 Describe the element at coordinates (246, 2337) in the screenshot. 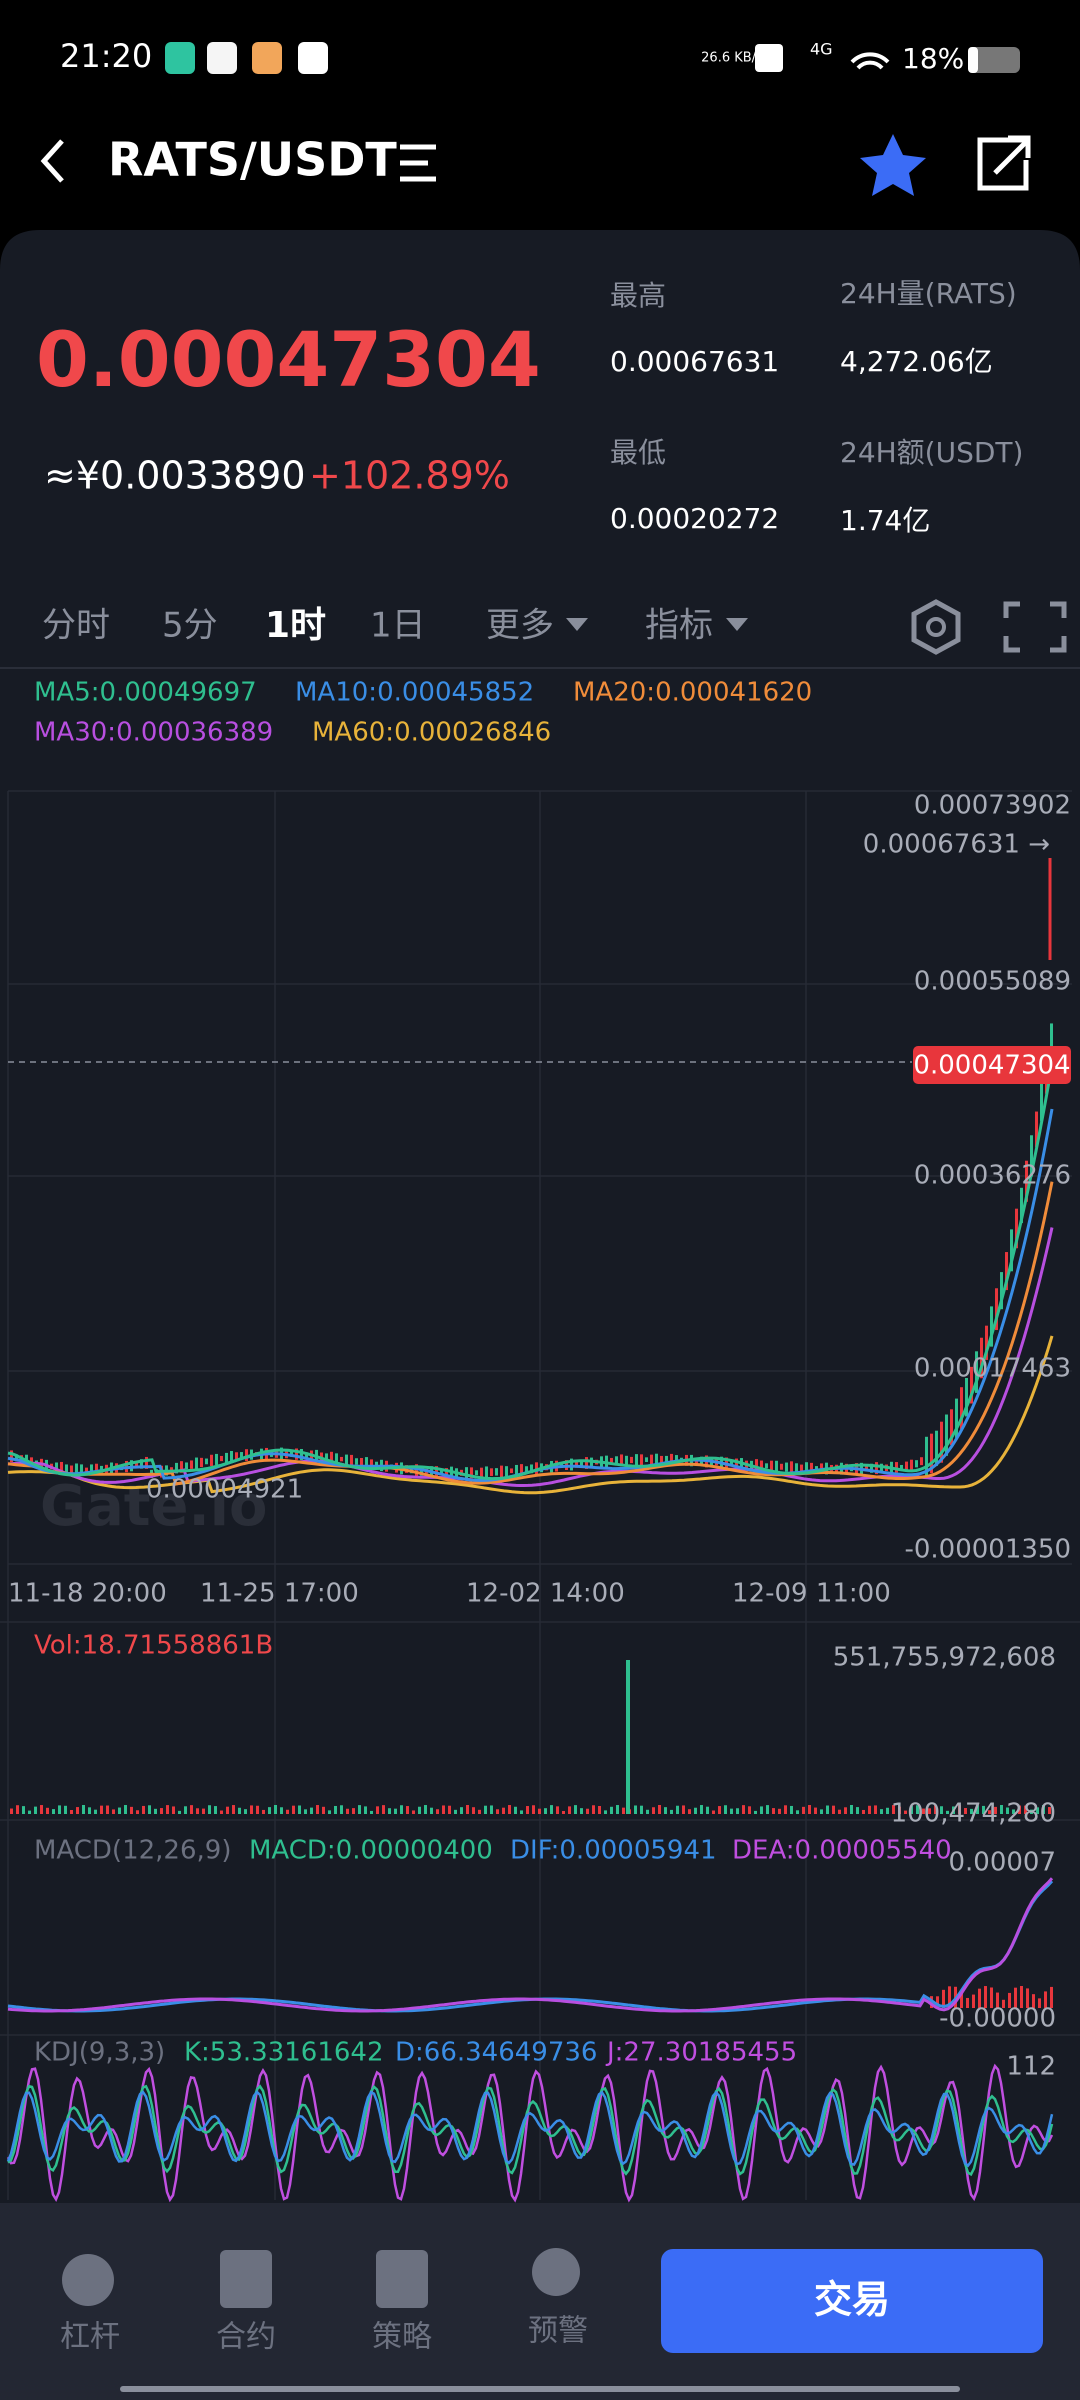

I see `nav-item: 合约` at that location.